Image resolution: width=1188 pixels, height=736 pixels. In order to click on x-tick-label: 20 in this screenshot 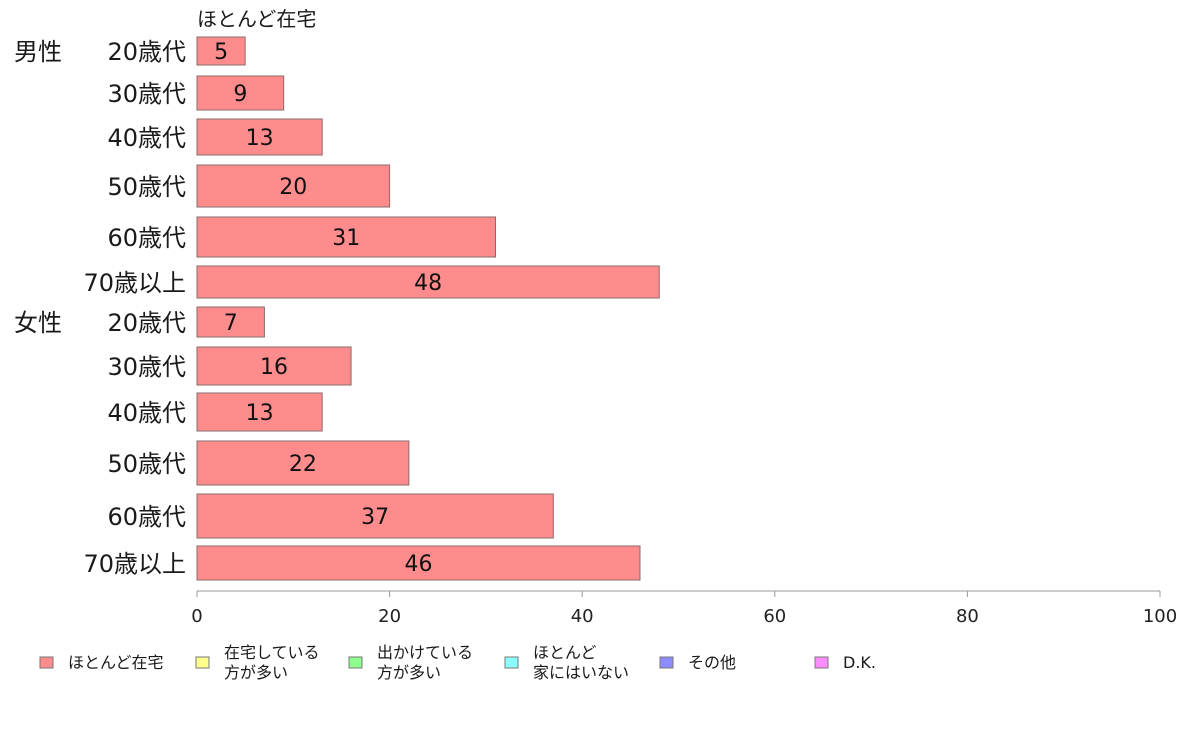, I will do `click(389, 616)`.